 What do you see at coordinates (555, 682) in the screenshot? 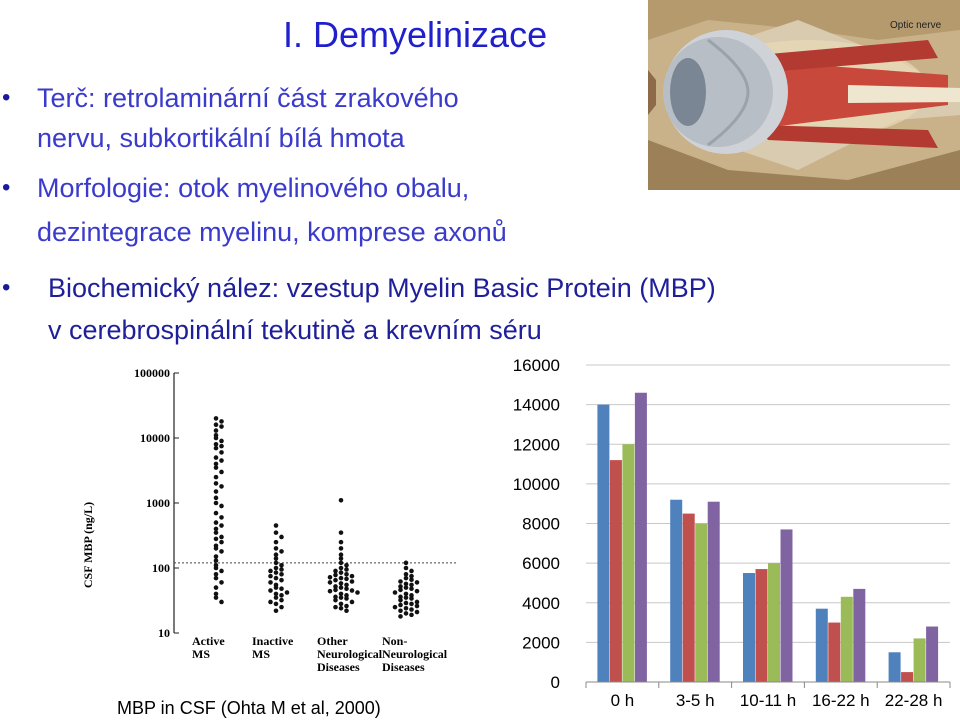
I see `bar-ytick-label: 0` at bounding box center [555, 682].